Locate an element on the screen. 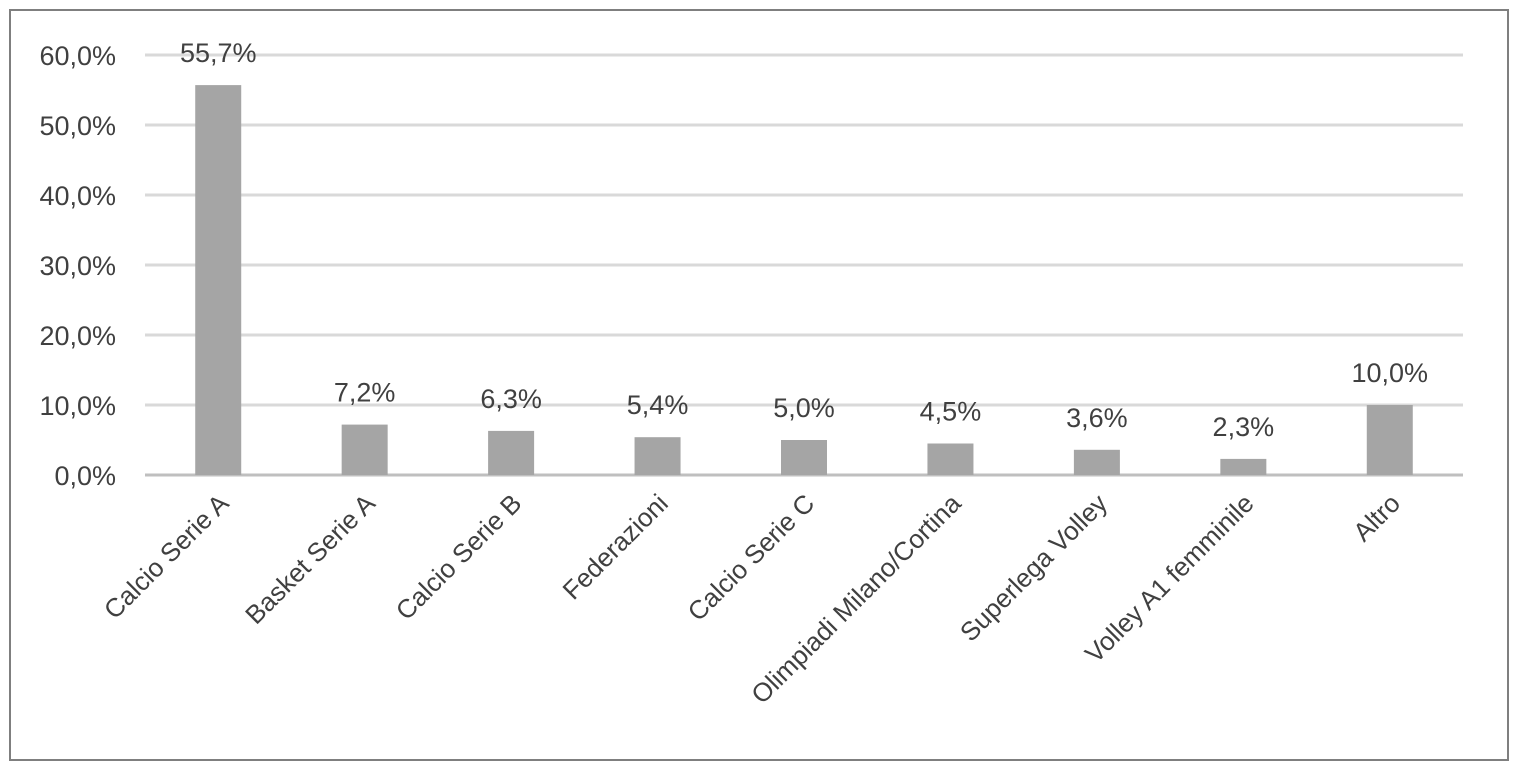  category-label: Federazioni is located at coordinates (615, 546).